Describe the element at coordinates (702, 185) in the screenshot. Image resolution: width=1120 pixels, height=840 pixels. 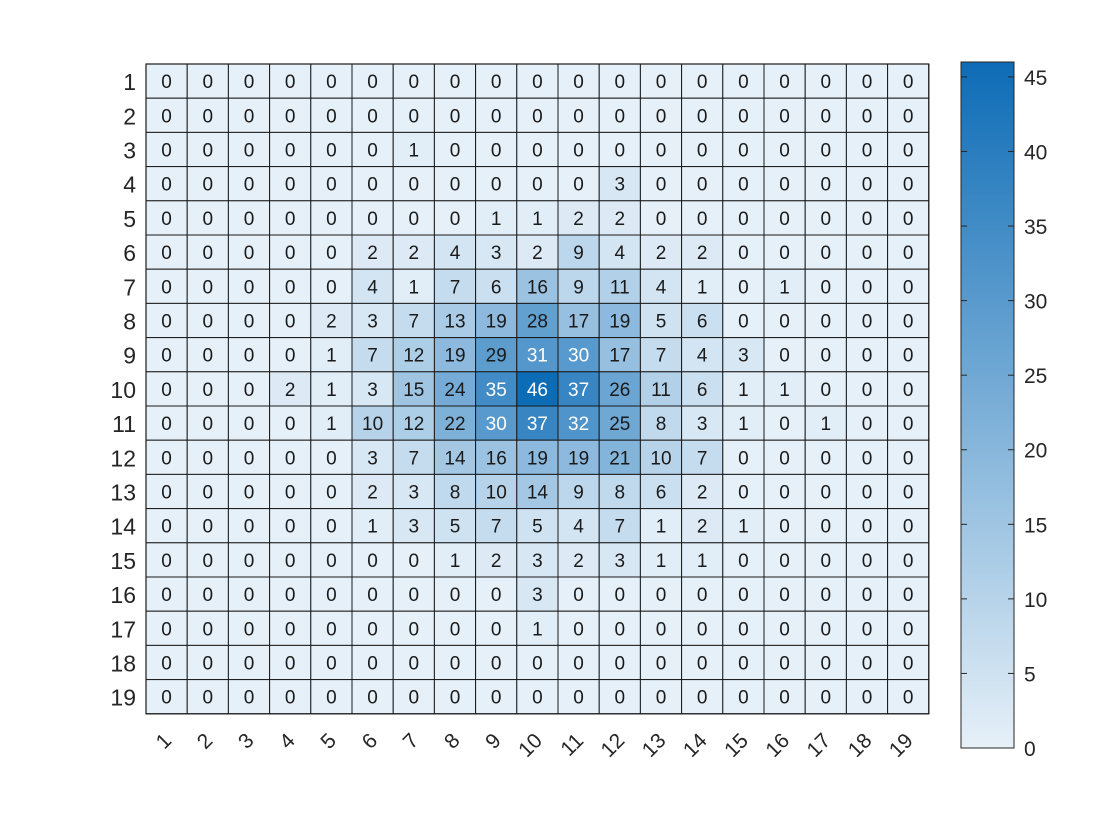
I see `cell-value-label-r4-c14: 0` at that location.